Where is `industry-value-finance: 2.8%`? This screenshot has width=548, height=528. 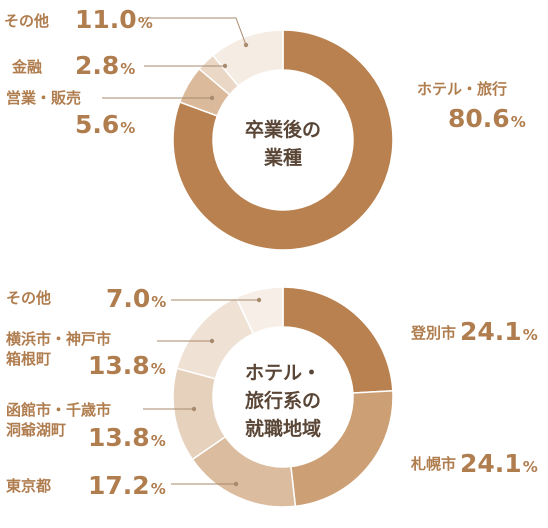 industry-value-finance: 2.8% is located at coordinates (105, 65).